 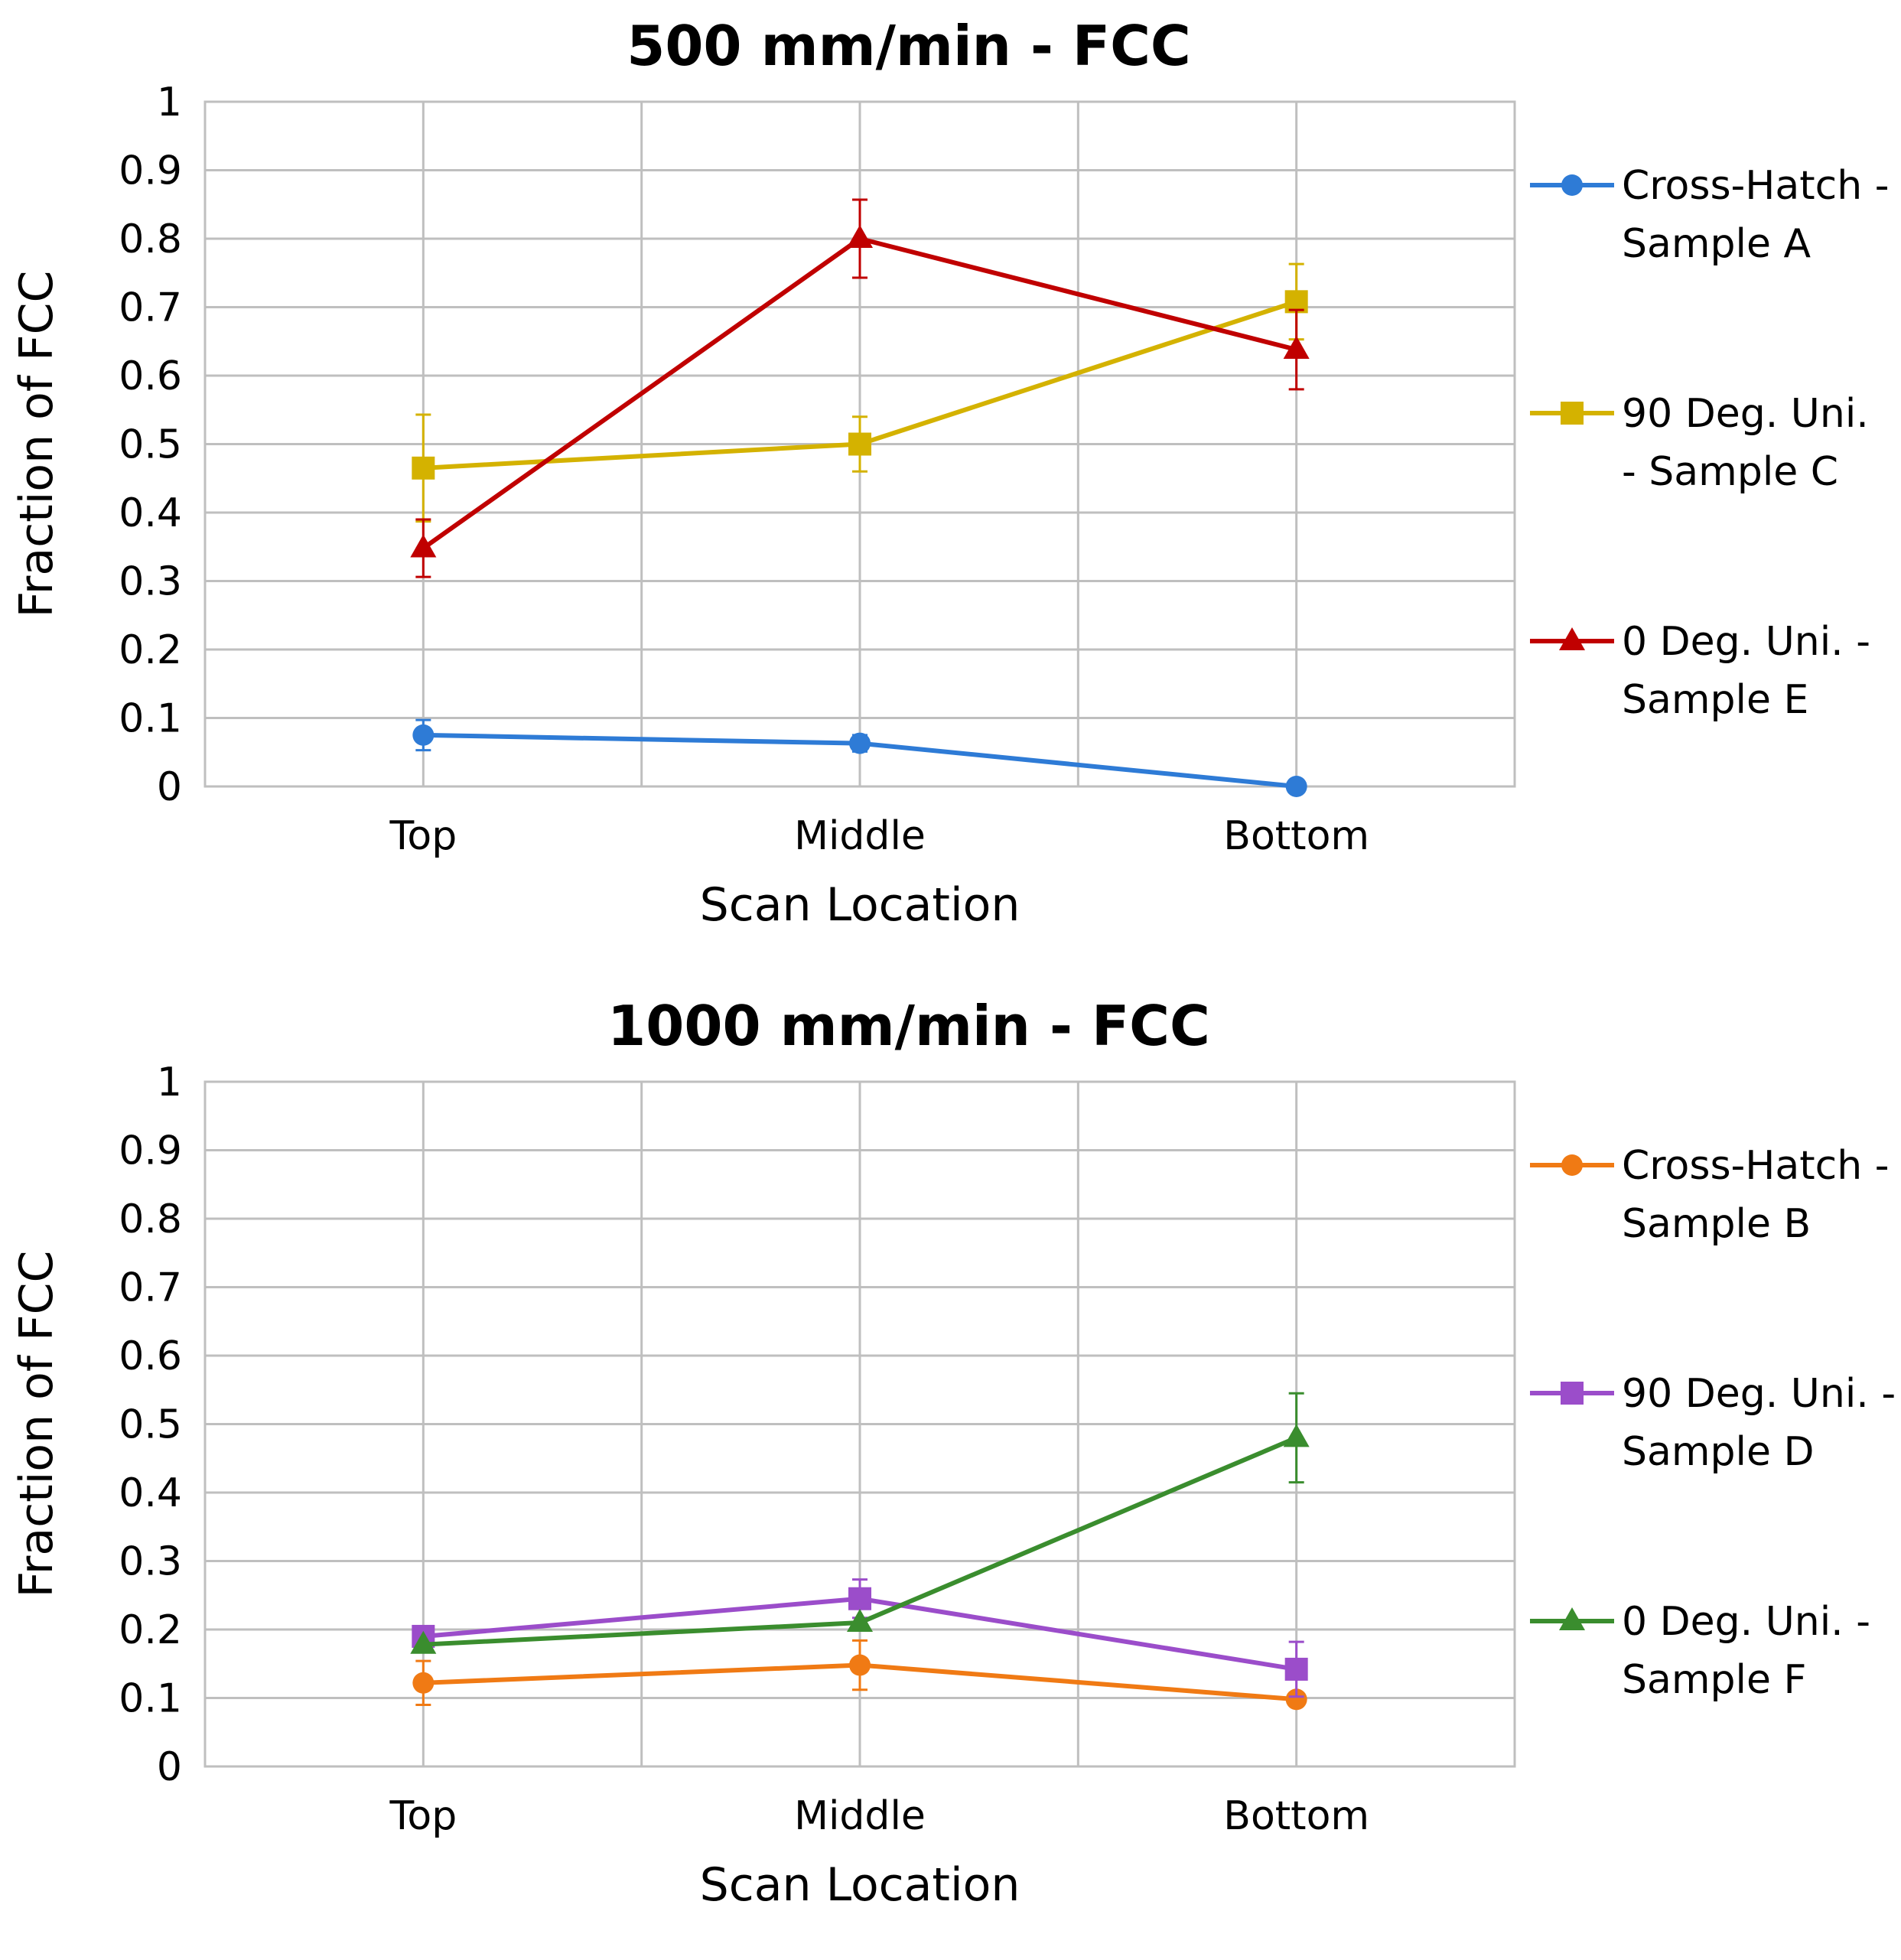 What do you see at coordinates (1716, 1224) in the screenshot?
I see `legend-label: Sample B` at bounding box center [1716, 1224].